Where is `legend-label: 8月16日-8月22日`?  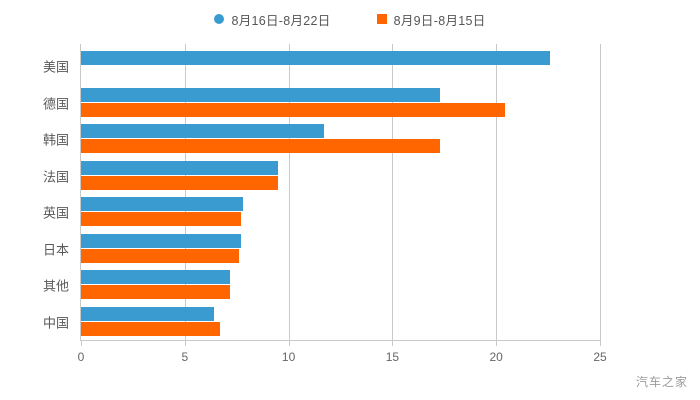 legend-label: 8月16日-8月22日 is located at coordinates (281, 20).